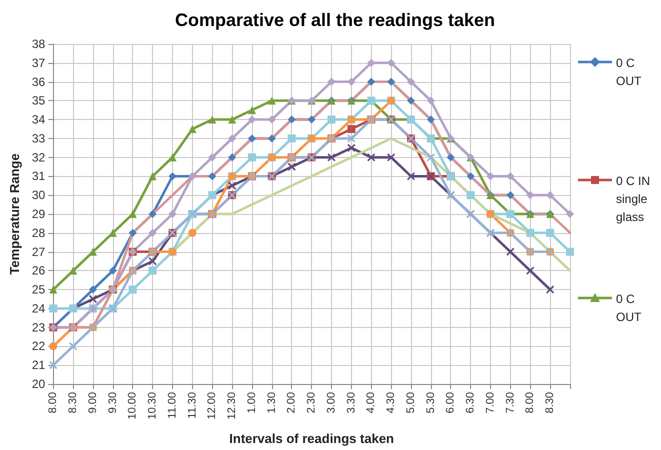 The height and width of the screenshot is (450, 661). What do you see at coordinates (232, 406) in the screenshot?
I see `x-tick-label: 12.30` at bounding box center [232, 406].